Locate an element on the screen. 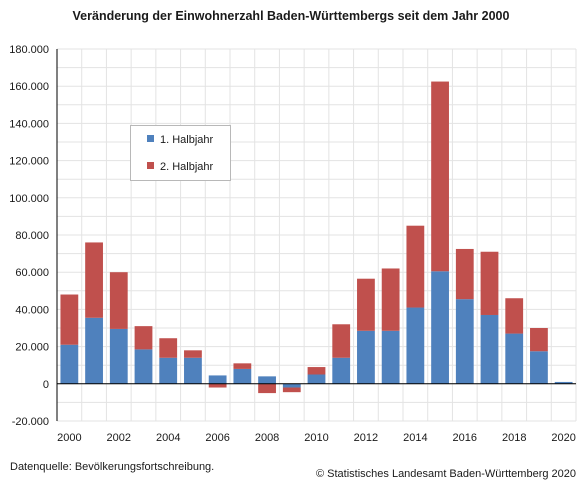 The width and height of the screenshot is (582, 482). legend-item-halbjahr-1: 1. Halbjahr is located at coordinates (180, 140).